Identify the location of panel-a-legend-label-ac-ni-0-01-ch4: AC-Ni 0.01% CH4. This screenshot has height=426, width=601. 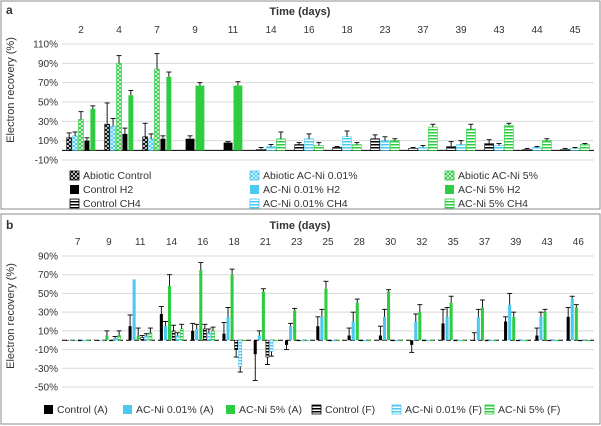
(305, 204).